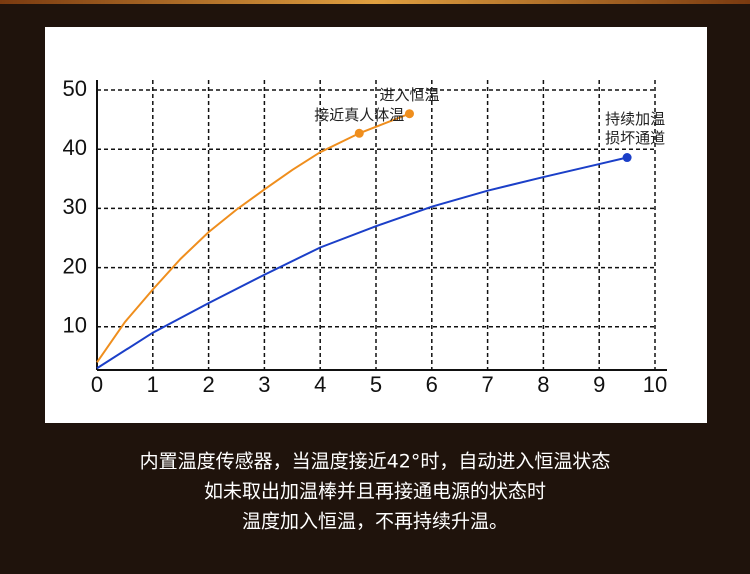  I want to click on x-tick-label: 2, so click(208, 384).